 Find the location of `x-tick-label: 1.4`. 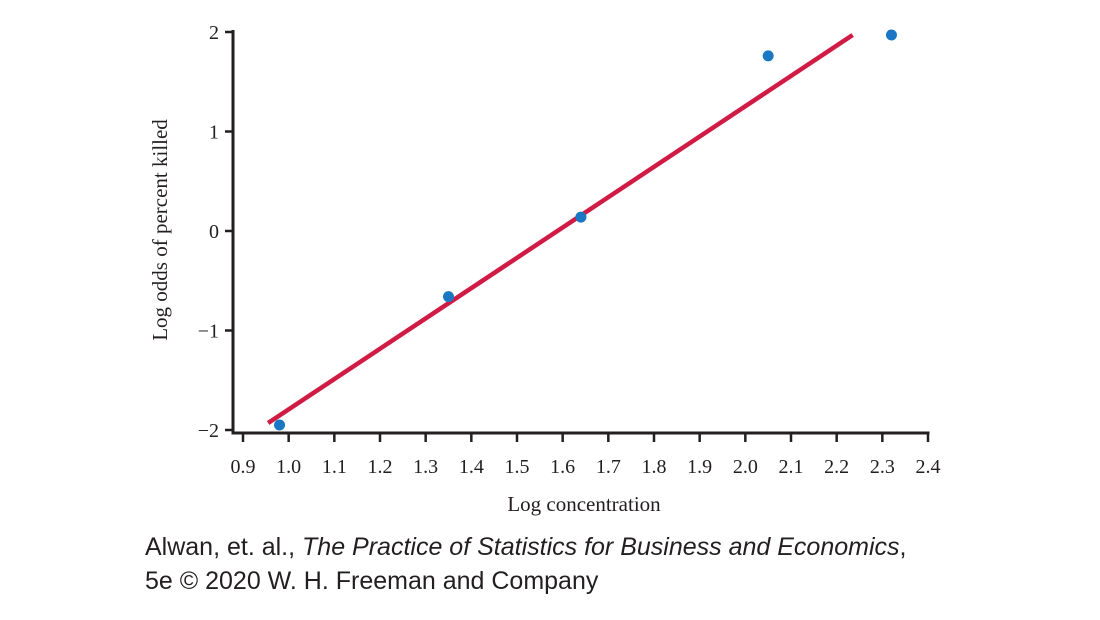

x-tick-label: 1.4 is located at coordinates (471, 467).